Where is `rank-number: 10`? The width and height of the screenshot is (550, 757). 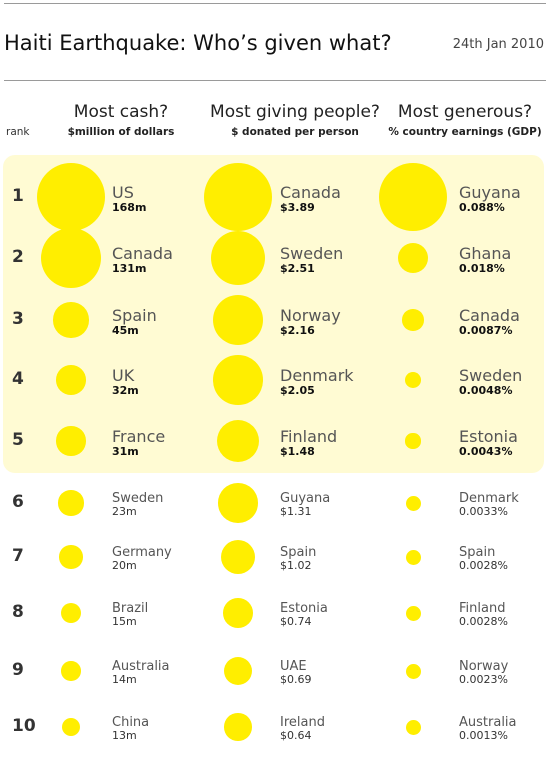
rank-number: 10 is located at coordinates (24, 726).